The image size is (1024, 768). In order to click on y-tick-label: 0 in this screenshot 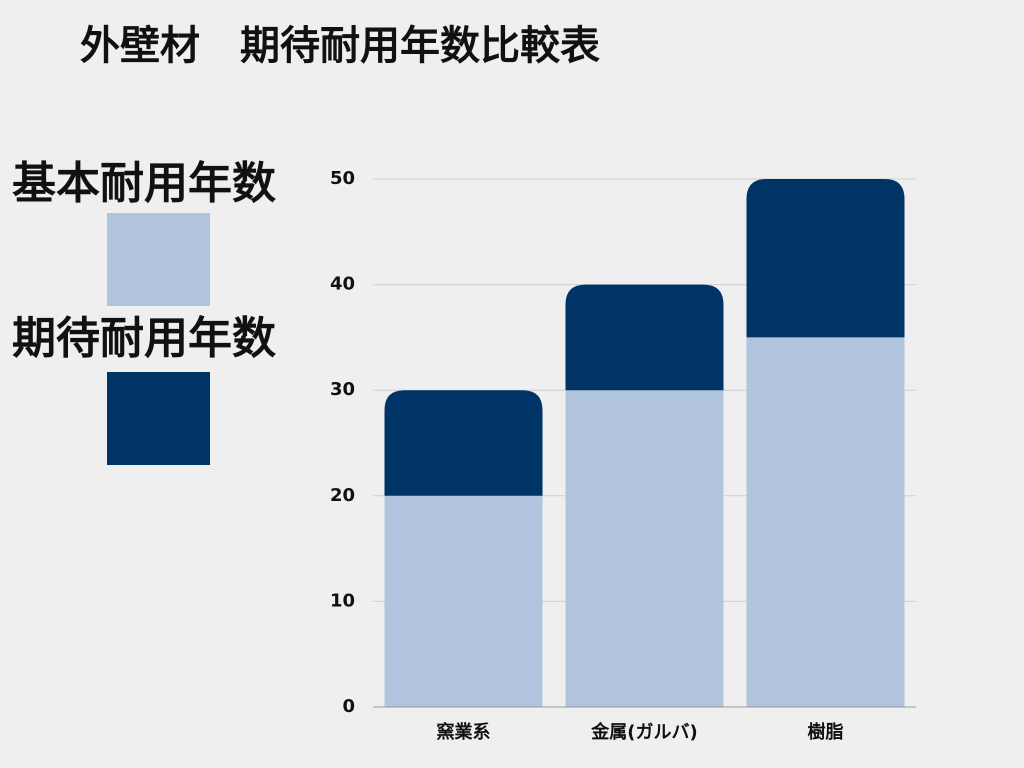, I will do `click(348, 706)`.